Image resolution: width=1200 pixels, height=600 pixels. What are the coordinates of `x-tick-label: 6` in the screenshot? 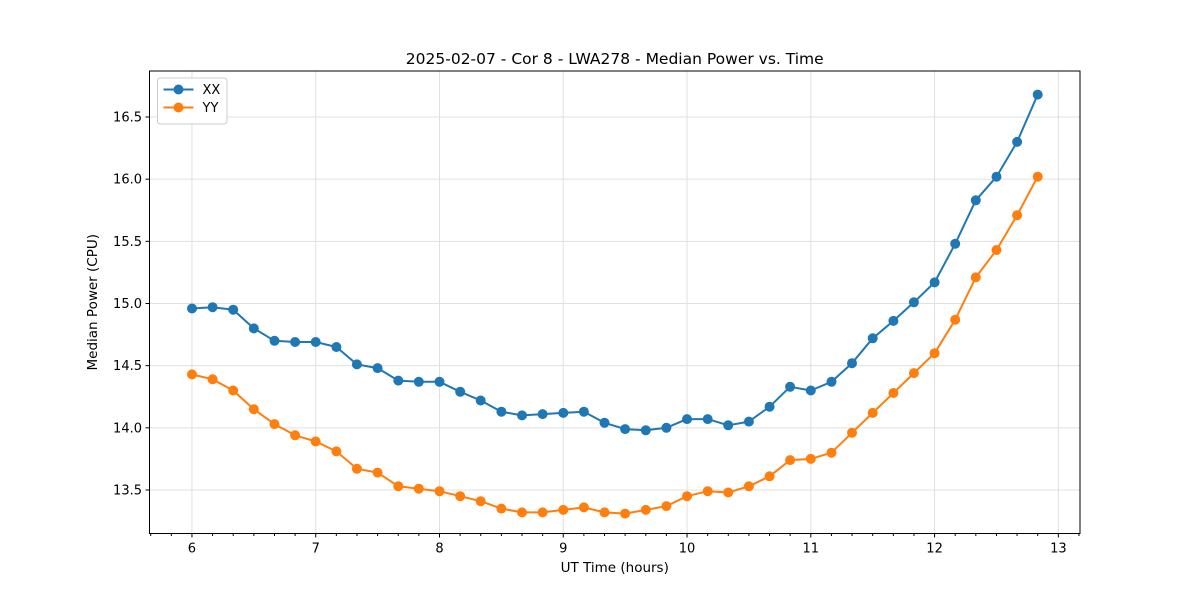 It's located at (192, 549).